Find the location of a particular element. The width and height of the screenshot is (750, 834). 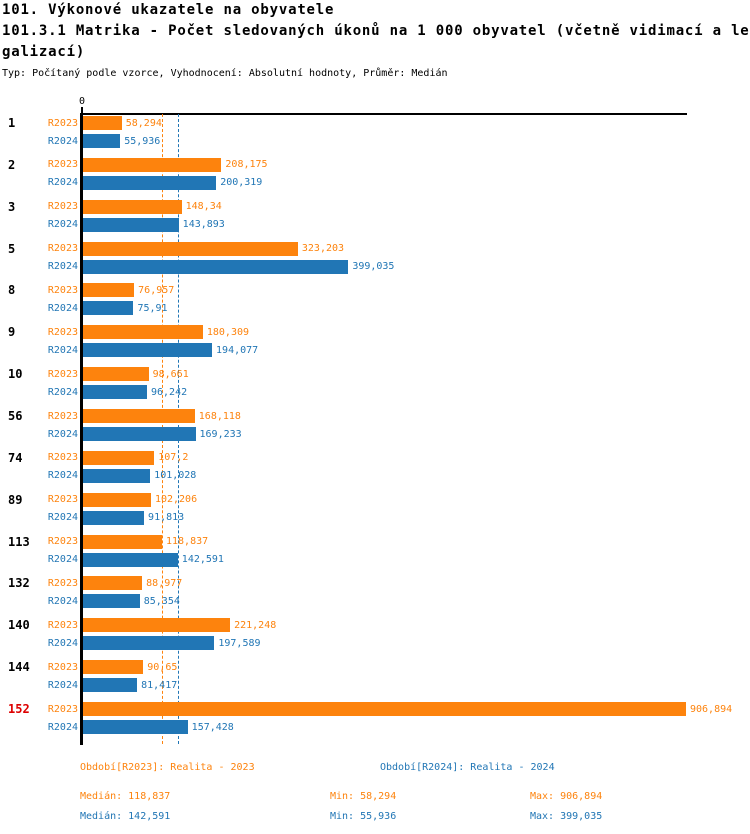

category-label: 74 is located at coordinates (15, 457).